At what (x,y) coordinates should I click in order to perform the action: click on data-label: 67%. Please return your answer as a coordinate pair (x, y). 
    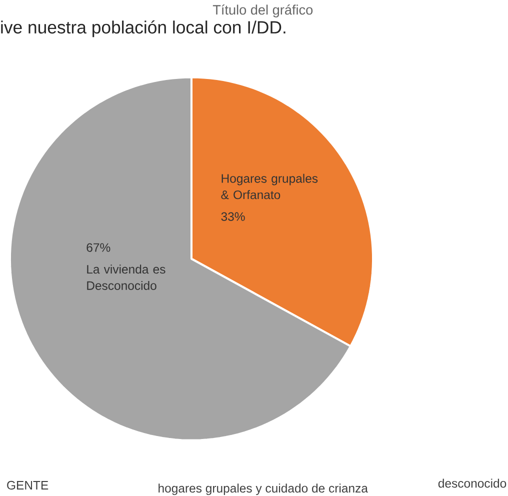
    Looking at the image, I should click on (98, 247).